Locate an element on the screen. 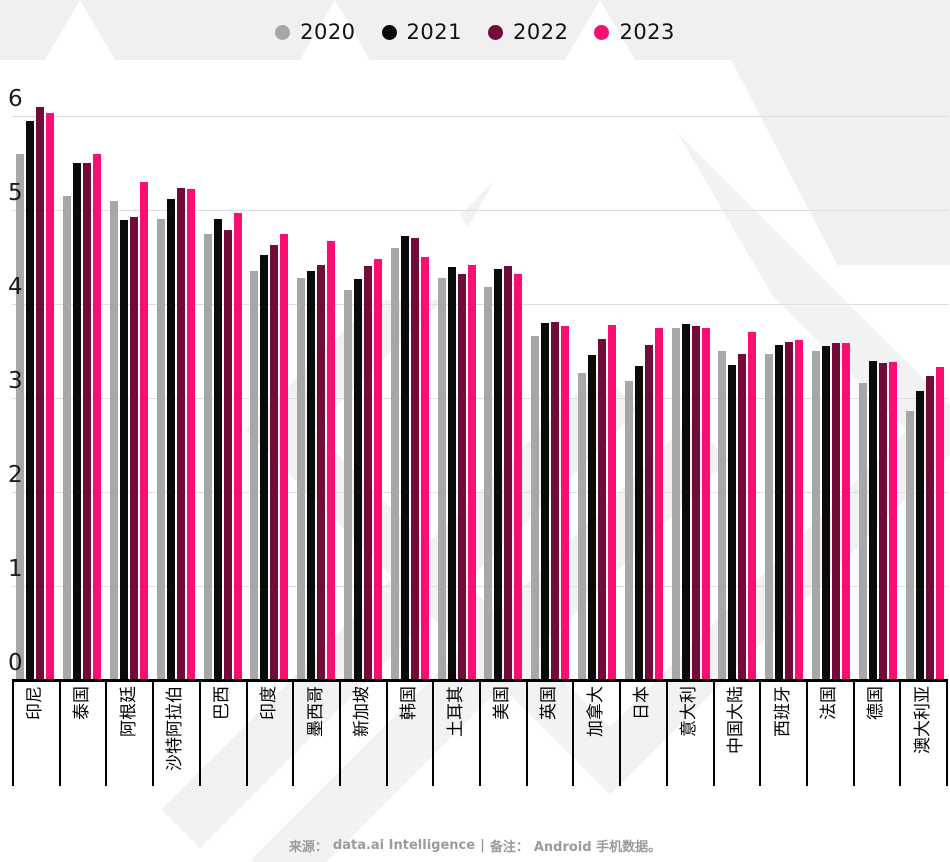 This screenshot has width=950, height=862. x-axis-label: 墨西哥 is located at coordinates (315, 711).